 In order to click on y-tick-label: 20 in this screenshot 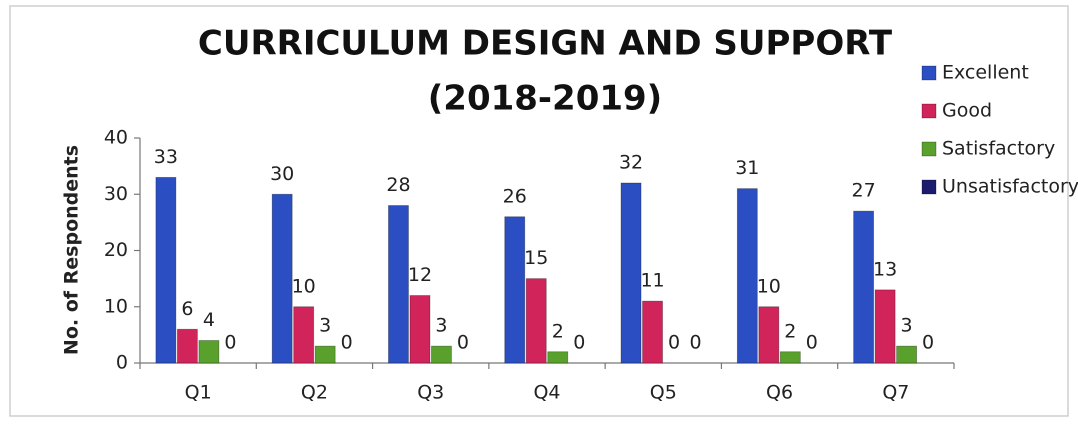, I will do `click(116, 250)`.